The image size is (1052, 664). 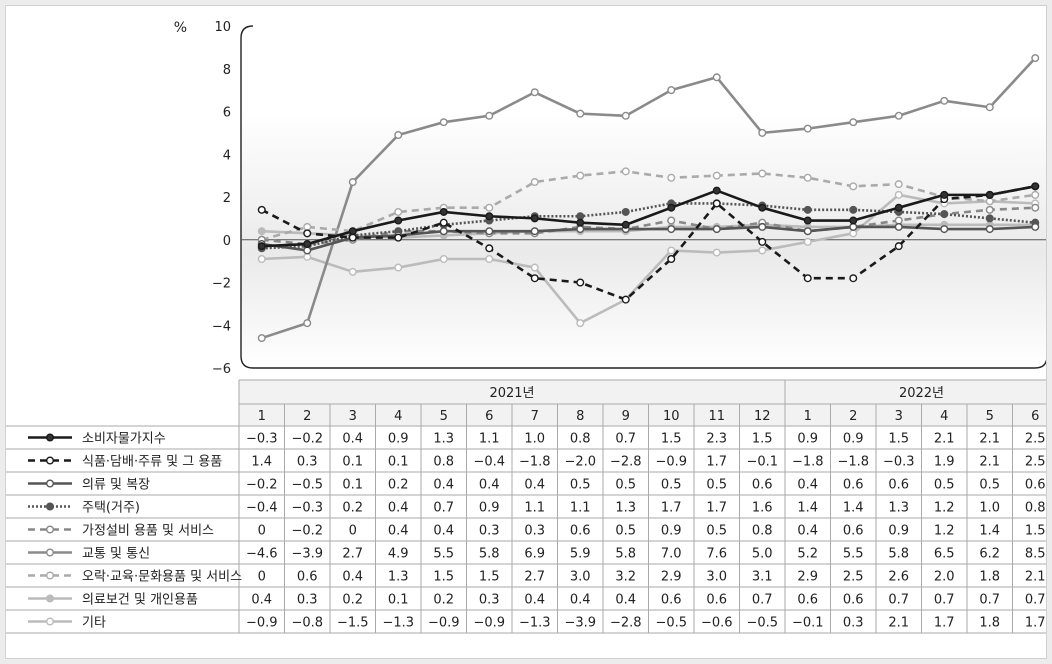 I want to click on value-cell: 5.9, so click(x=580, y=554).